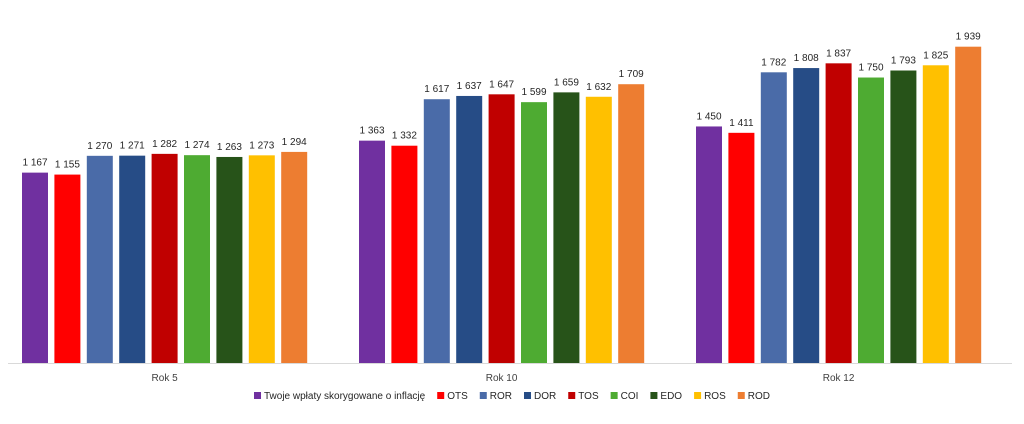  What do you see at coordinates (67, 165) in the screenshot?
I see `data-label: 1 155` at bounding box center [67, 165].